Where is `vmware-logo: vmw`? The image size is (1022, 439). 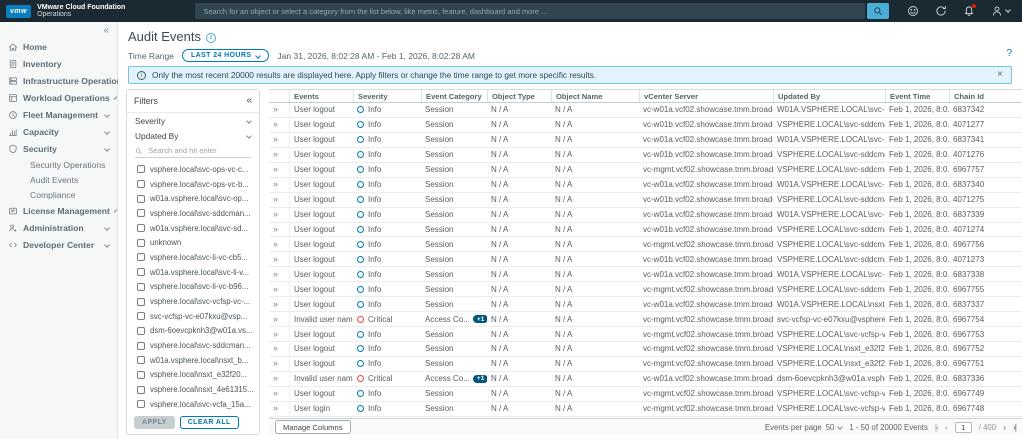 vmware-logo: vmw is located at coordinates (19, 11).